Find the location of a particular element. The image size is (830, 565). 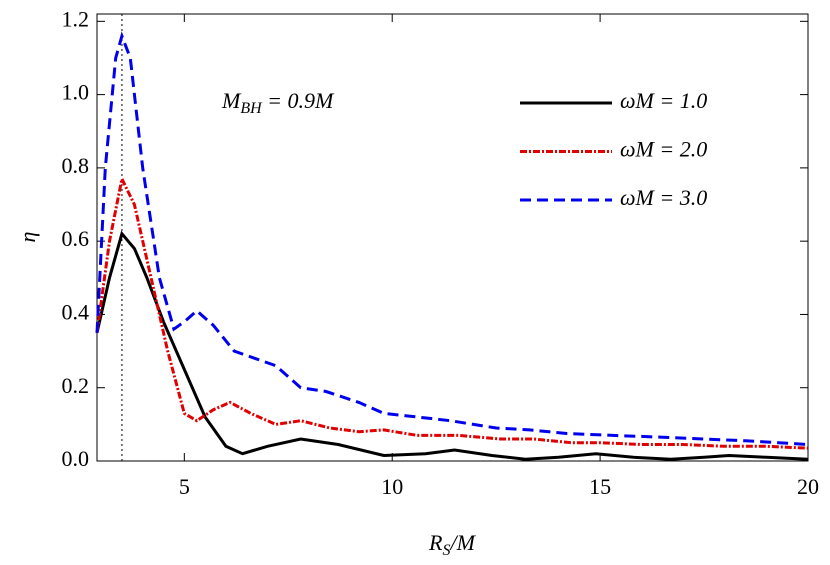

y-tick-label: 0.8 is located at coordinates (76, 165).